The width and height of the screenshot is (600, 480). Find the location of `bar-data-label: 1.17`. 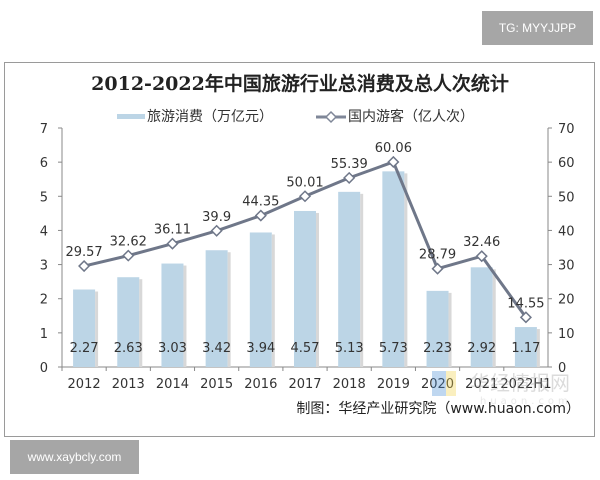

bar-data-label: 1.17 is located at coordinates (525, 348).